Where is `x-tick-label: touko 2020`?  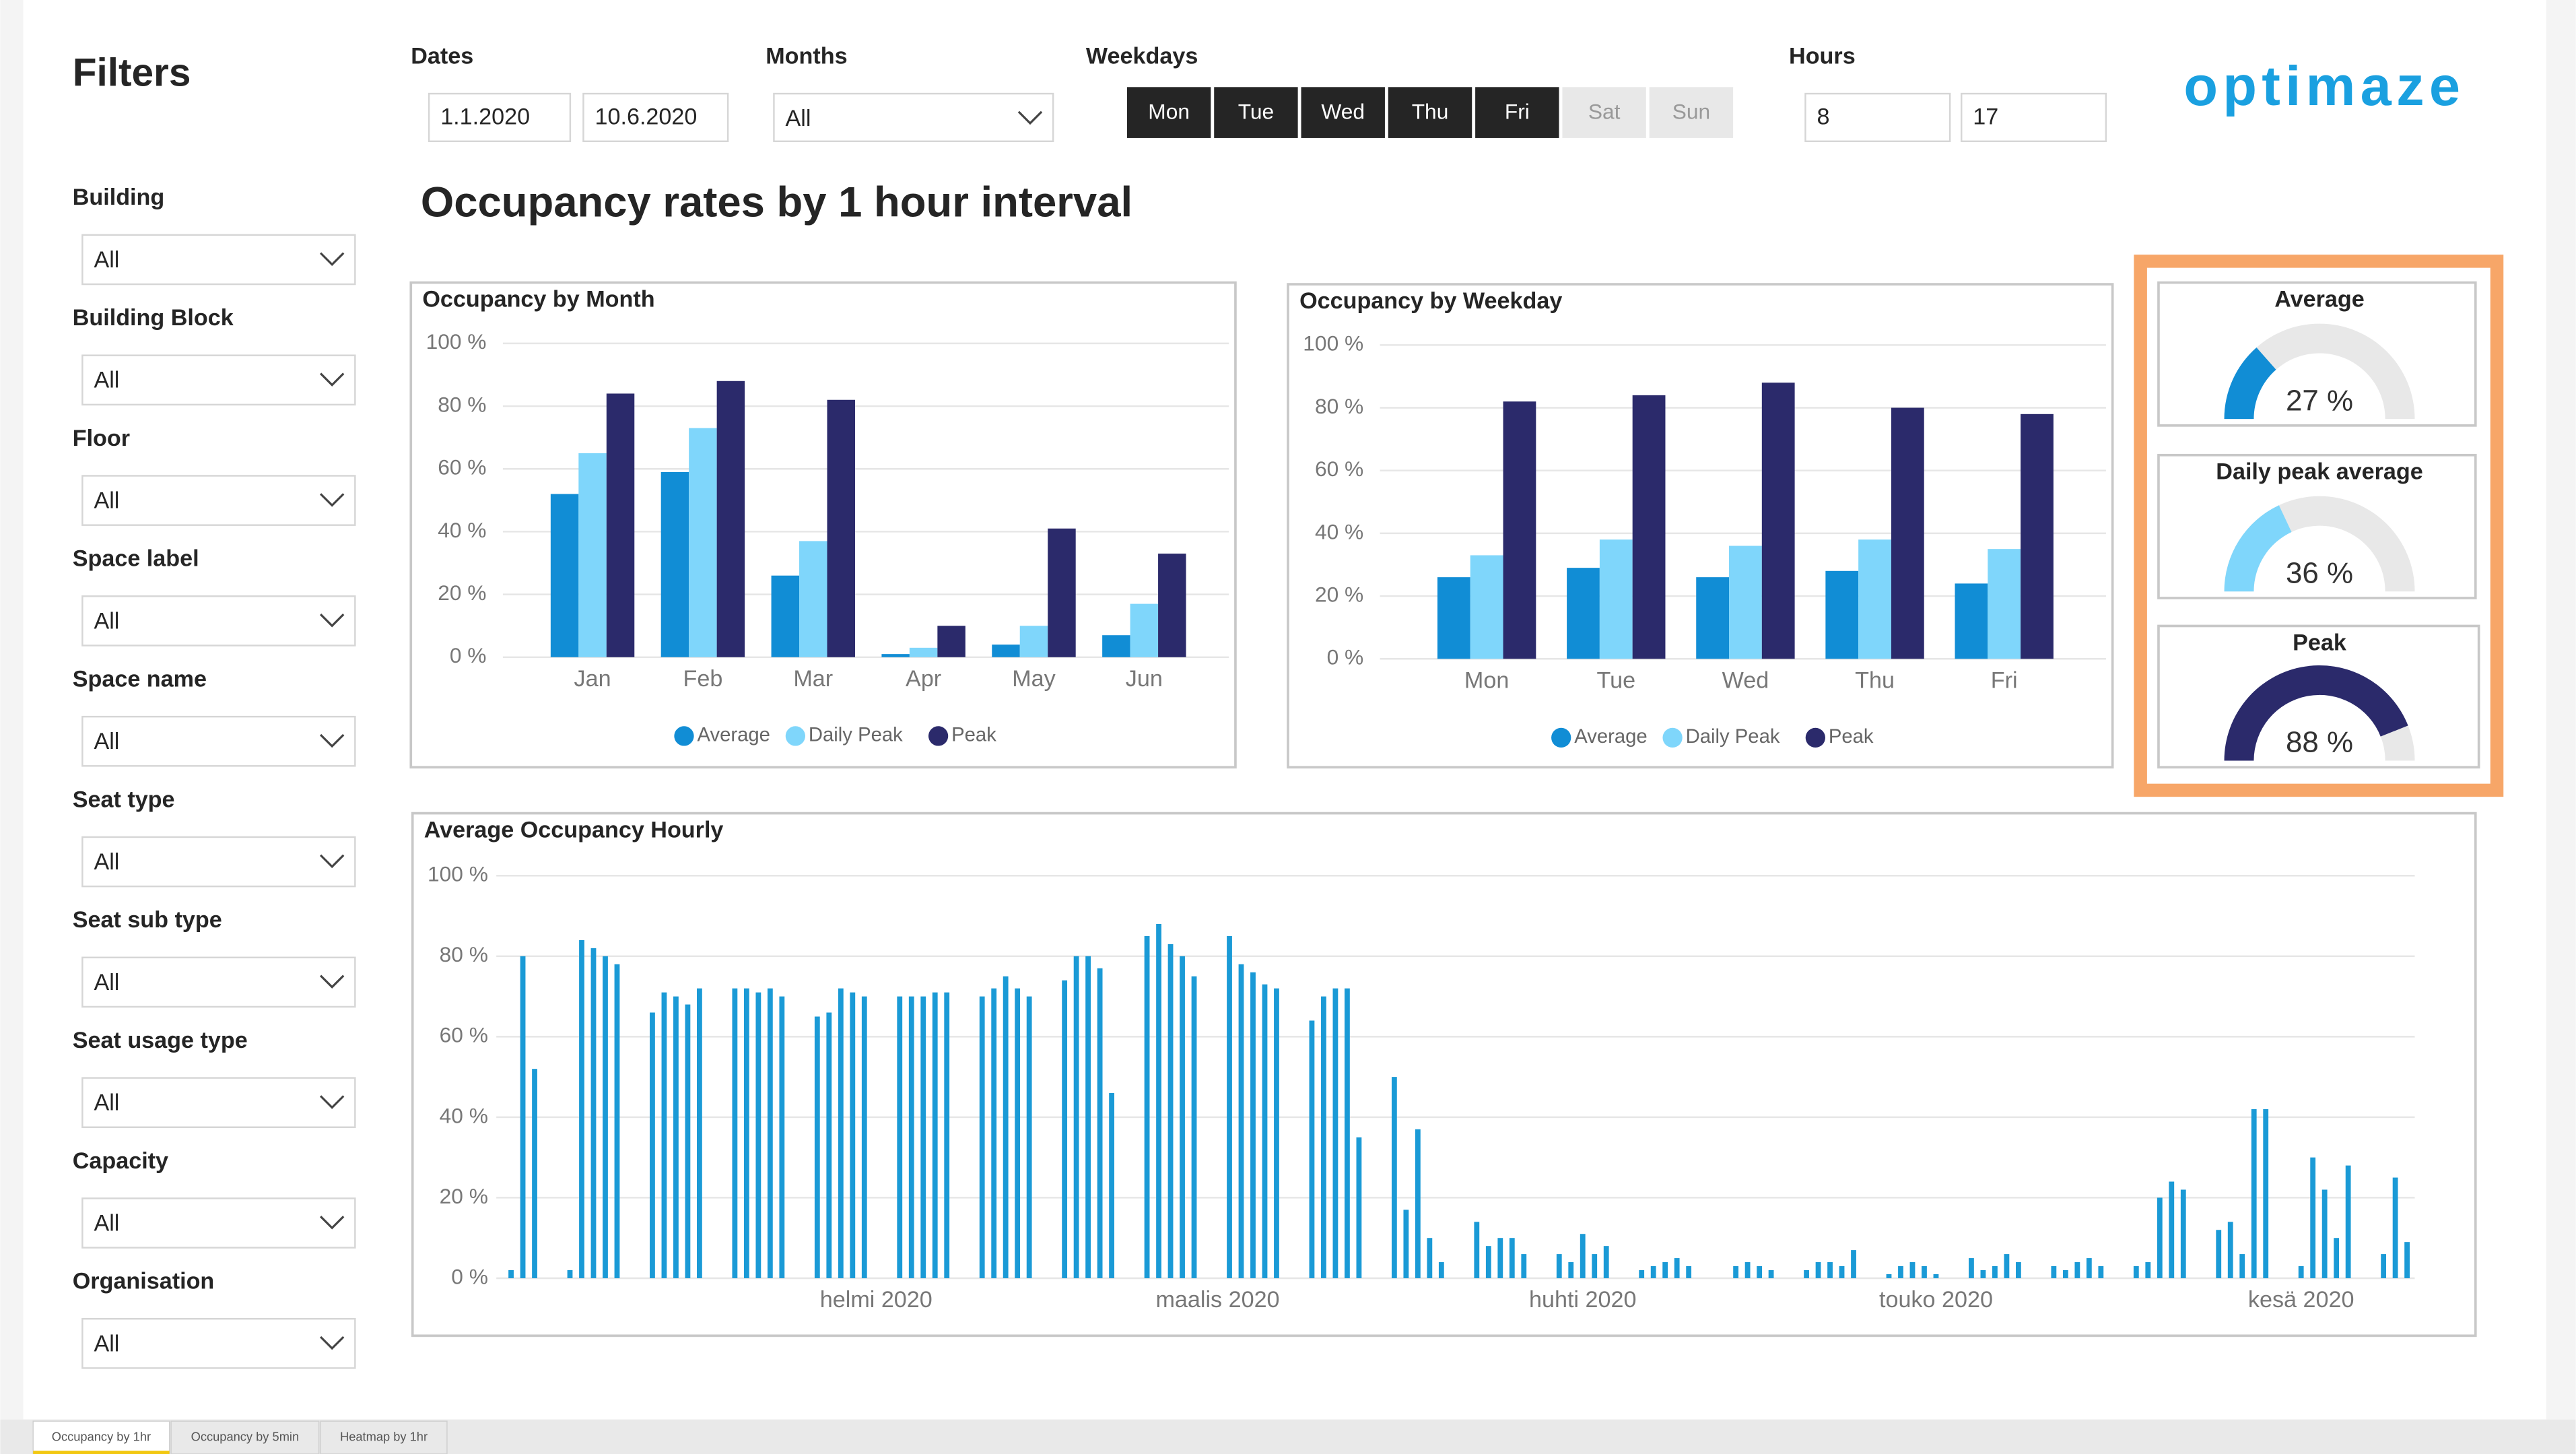
x-tick-label: touko 2020 is located at coordinates (1936, 1300).